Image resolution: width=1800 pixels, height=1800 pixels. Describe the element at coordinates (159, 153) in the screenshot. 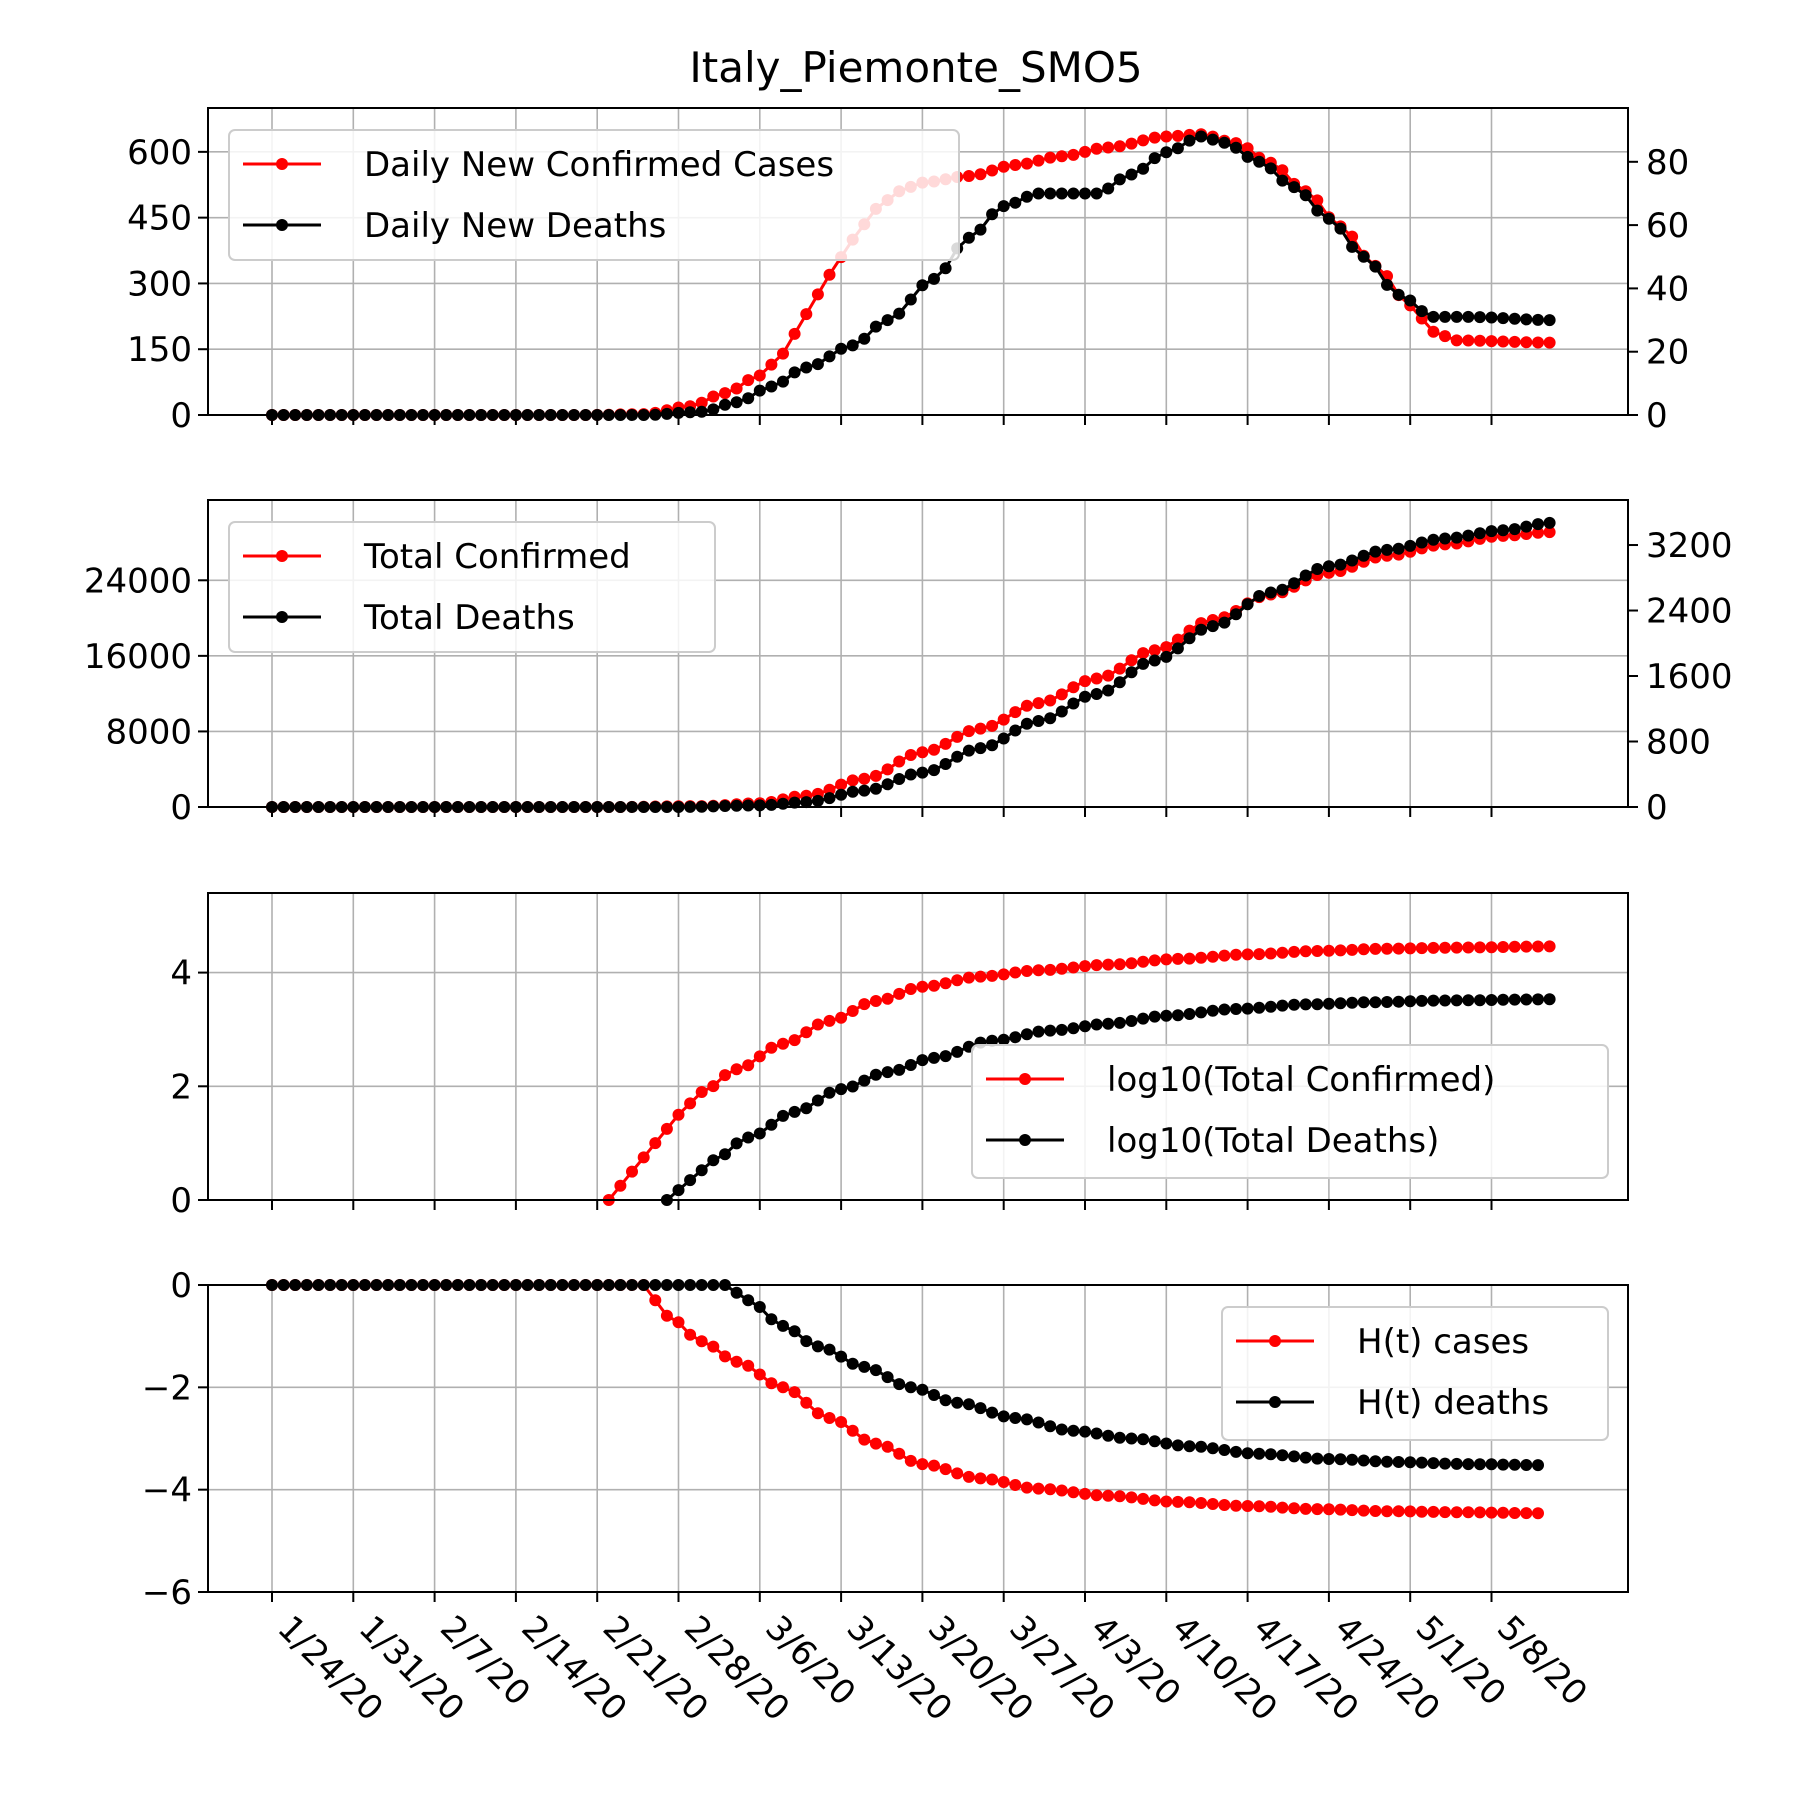

I see `left-tick-label: 600` at that location.